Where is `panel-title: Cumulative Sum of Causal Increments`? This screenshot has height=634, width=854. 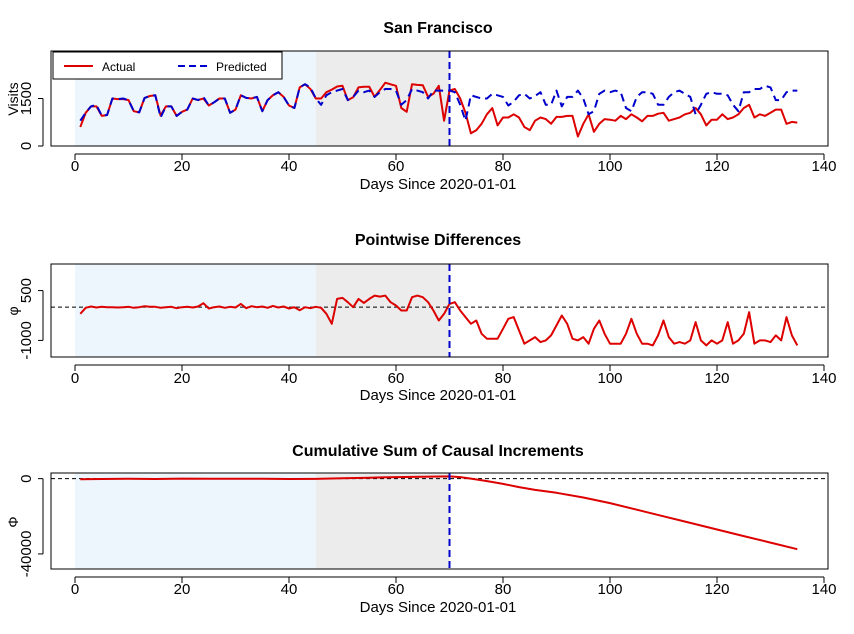
panel-title: Cumulative Sum of Causal Increments is located at coordinates (438, 451).